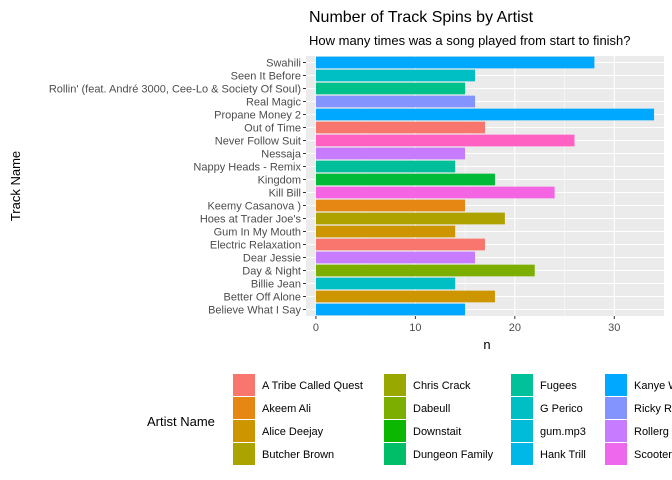 The width and height of the screenshot is (672, 480). I want to click on y-tick-label: Believe What I Say, so click(254, 311).